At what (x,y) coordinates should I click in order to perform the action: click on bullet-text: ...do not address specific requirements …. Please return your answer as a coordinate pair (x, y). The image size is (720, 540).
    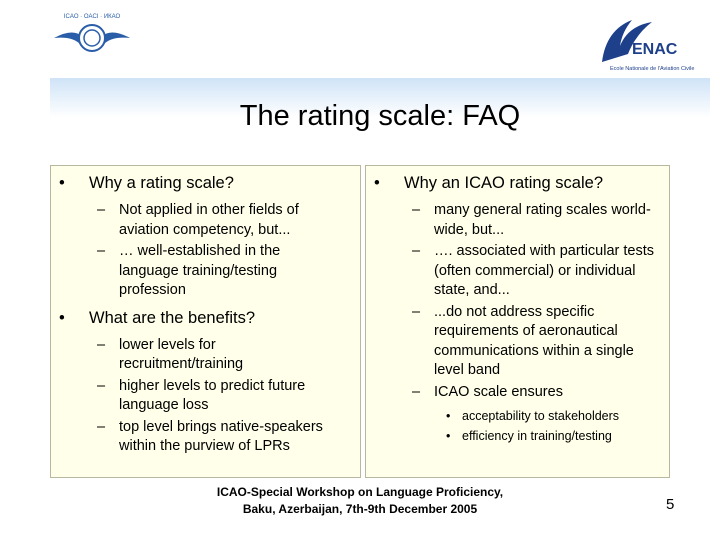
    Looking at the image, I should click on (534, 341).